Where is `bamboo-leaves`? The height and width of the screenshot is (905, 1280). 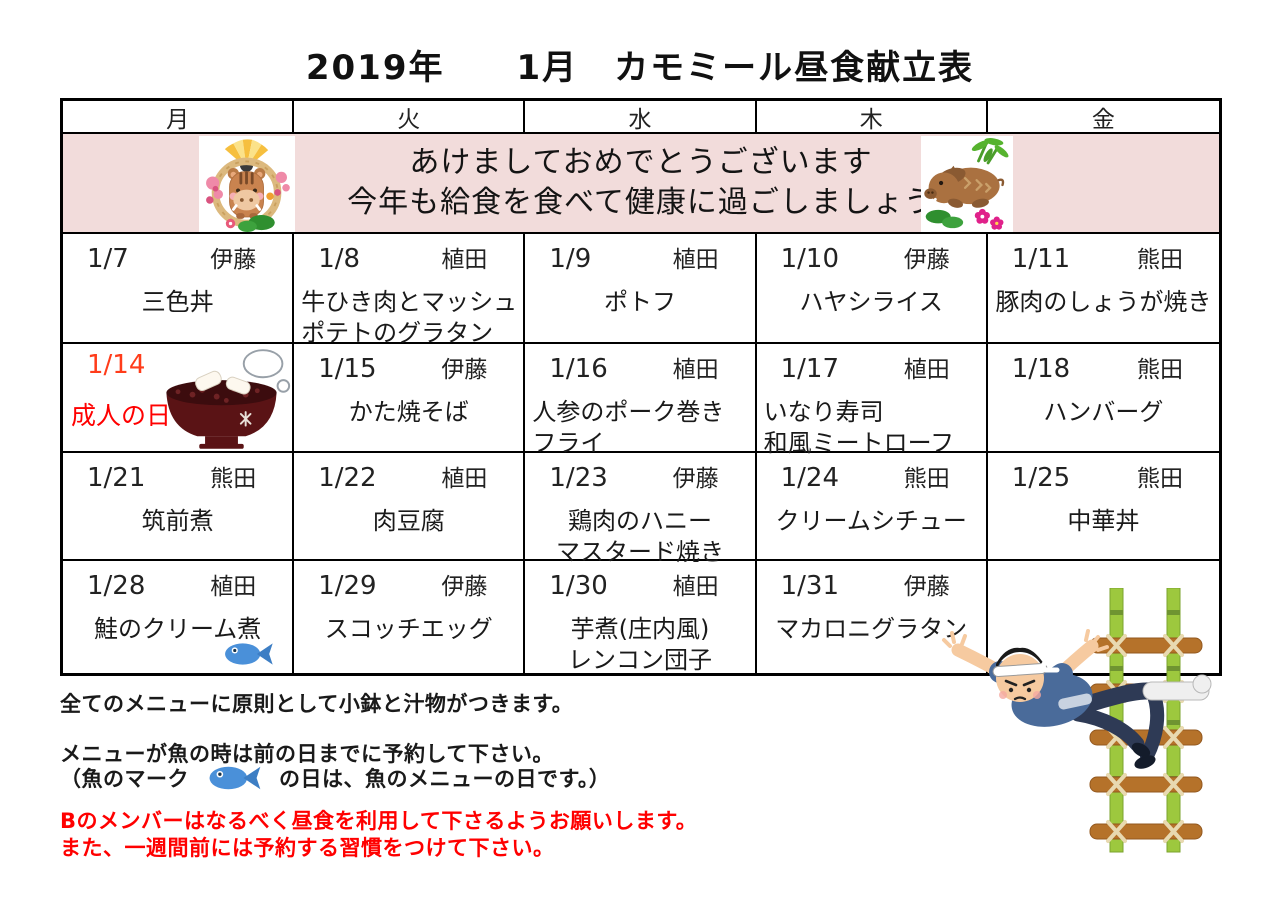
bamboo-leaves is located at coordinates (990, 151).